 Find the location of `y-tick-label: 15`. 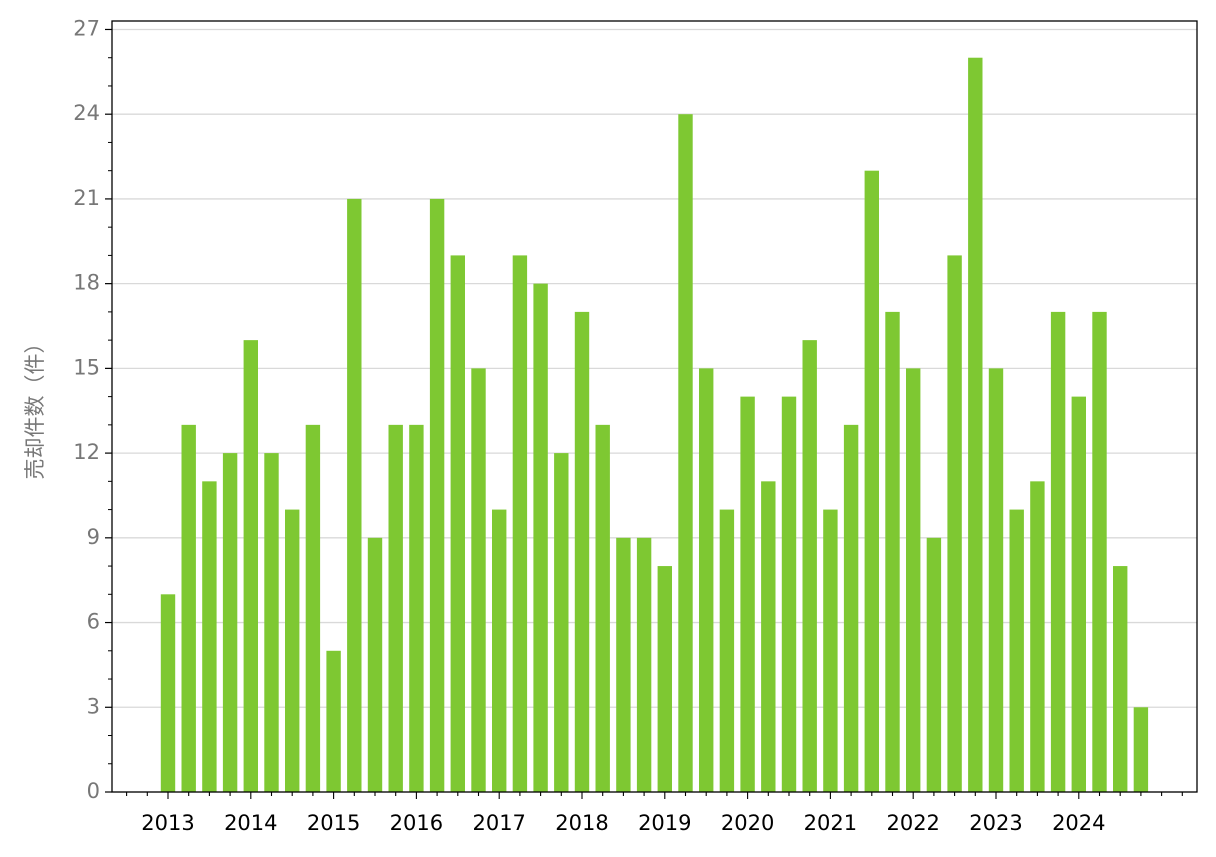

y-tick-label: 15 is located at coordinates (86, 367).